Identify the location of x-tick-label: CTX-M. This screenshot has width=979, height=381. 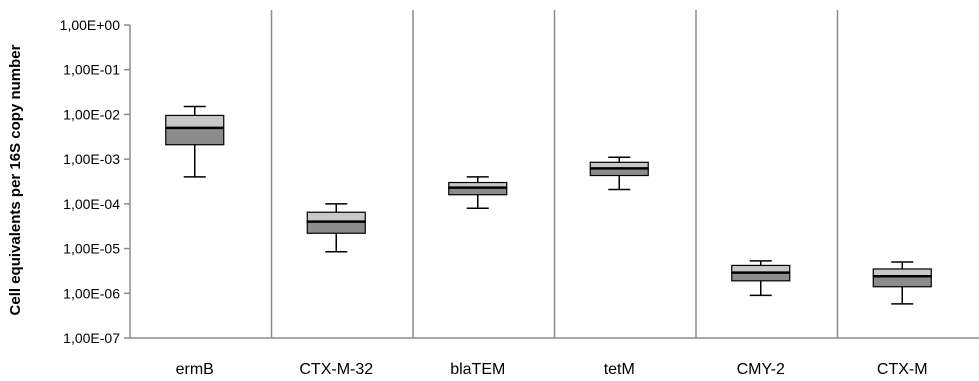
(902, 369).